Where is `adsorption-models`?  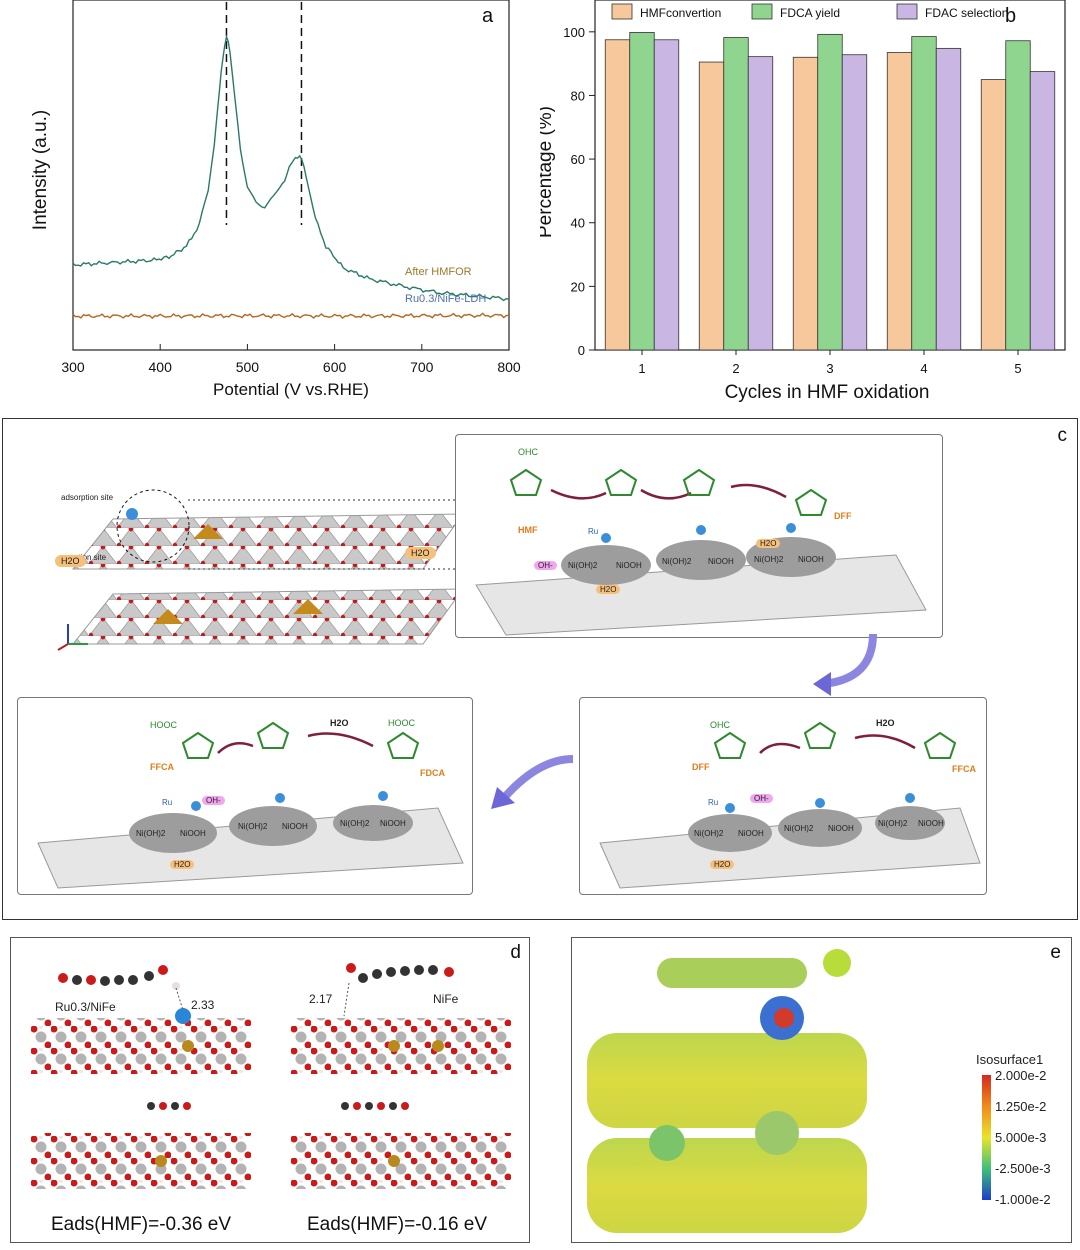 adsorption-models is located at coordinates (271, 1076).